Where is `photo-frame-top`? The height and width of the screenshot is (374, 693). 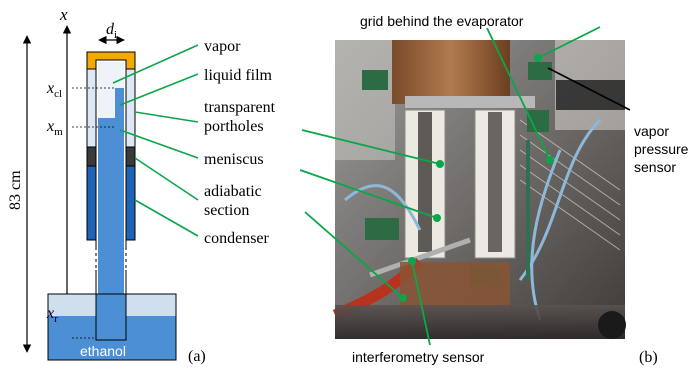
photo-frame-top is located at coordinates (470, 102).